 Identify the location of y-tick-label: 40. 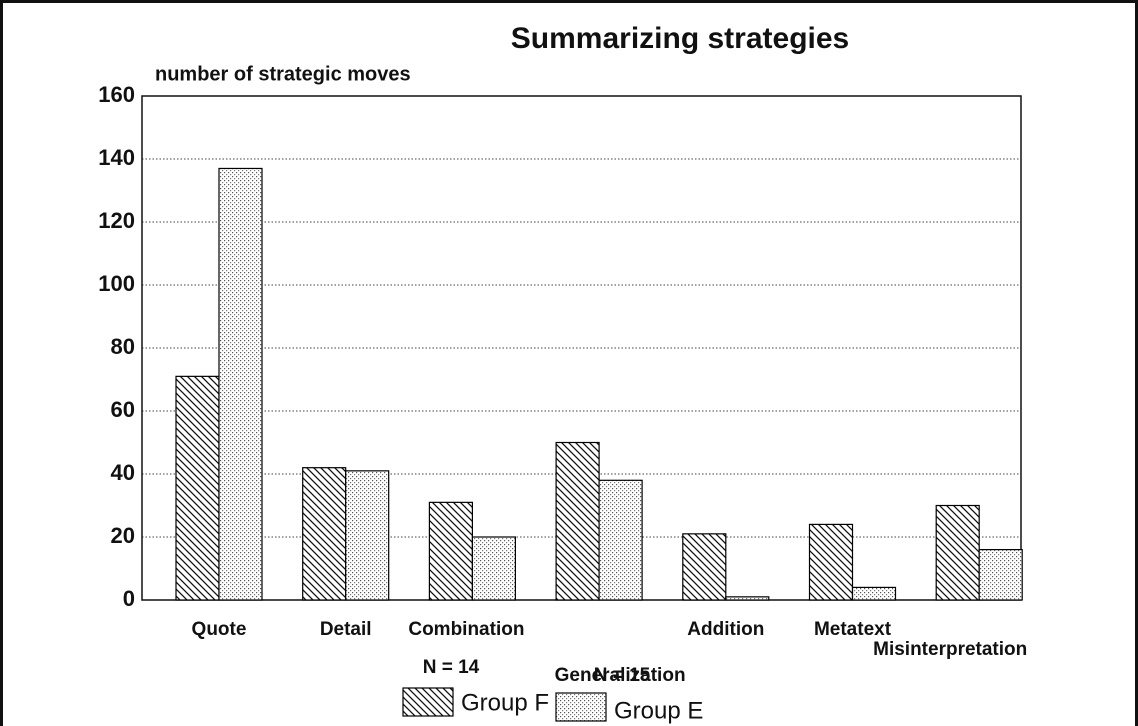
(123, 472).